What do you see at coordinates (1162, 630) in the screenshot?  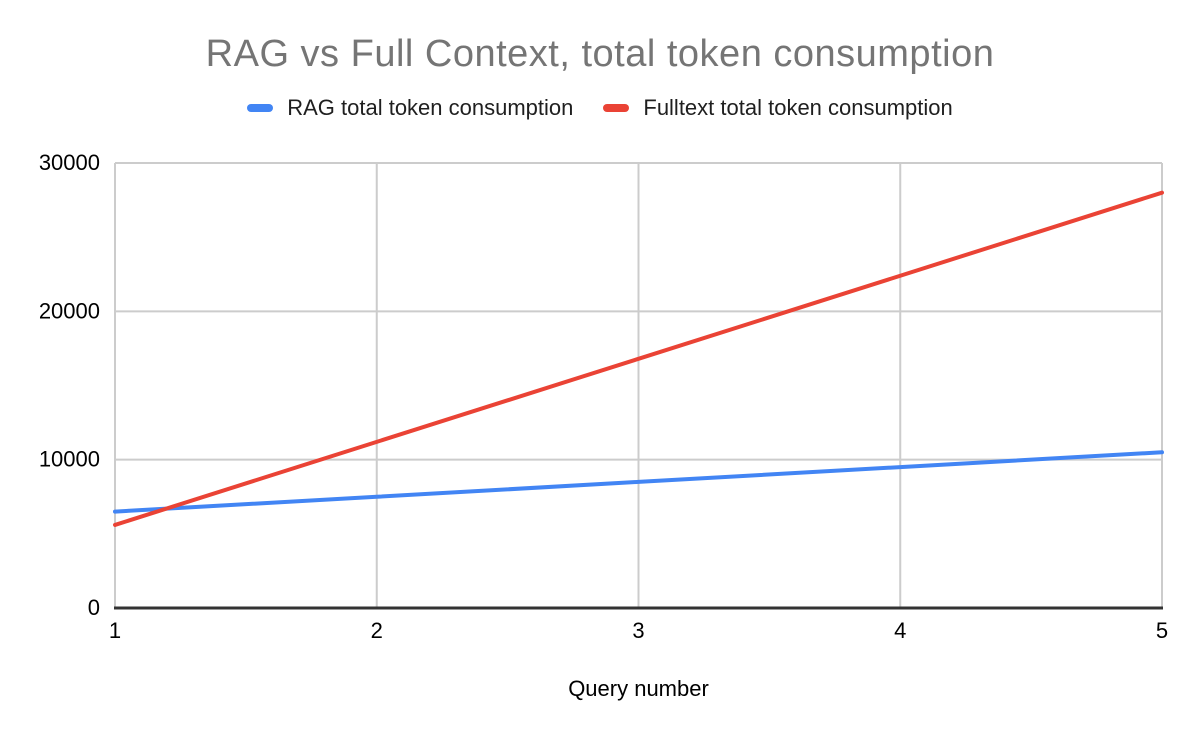 I see `x-tick-label: 5` at bounding box center [1162, 630].